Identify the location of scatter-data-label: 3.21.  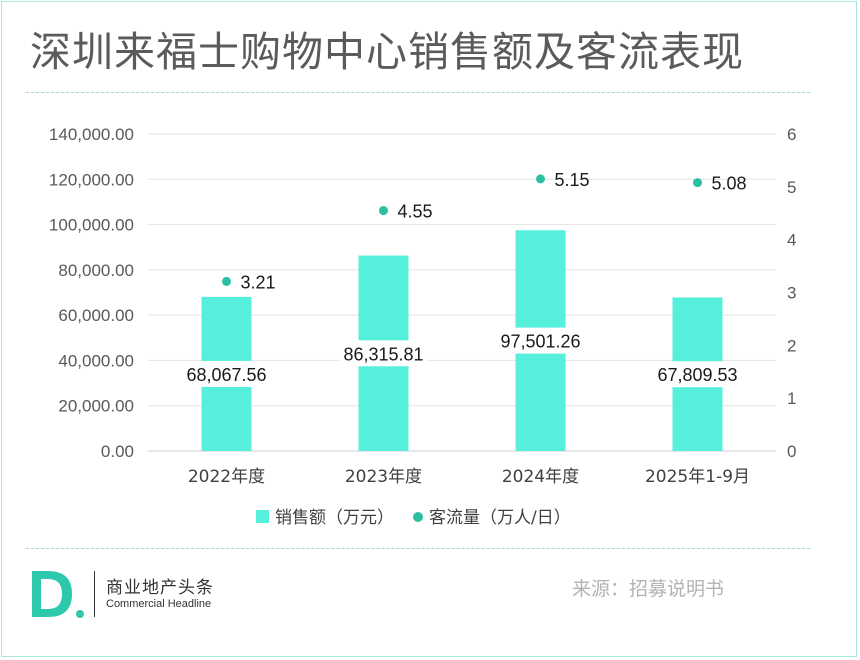
(258, 282).